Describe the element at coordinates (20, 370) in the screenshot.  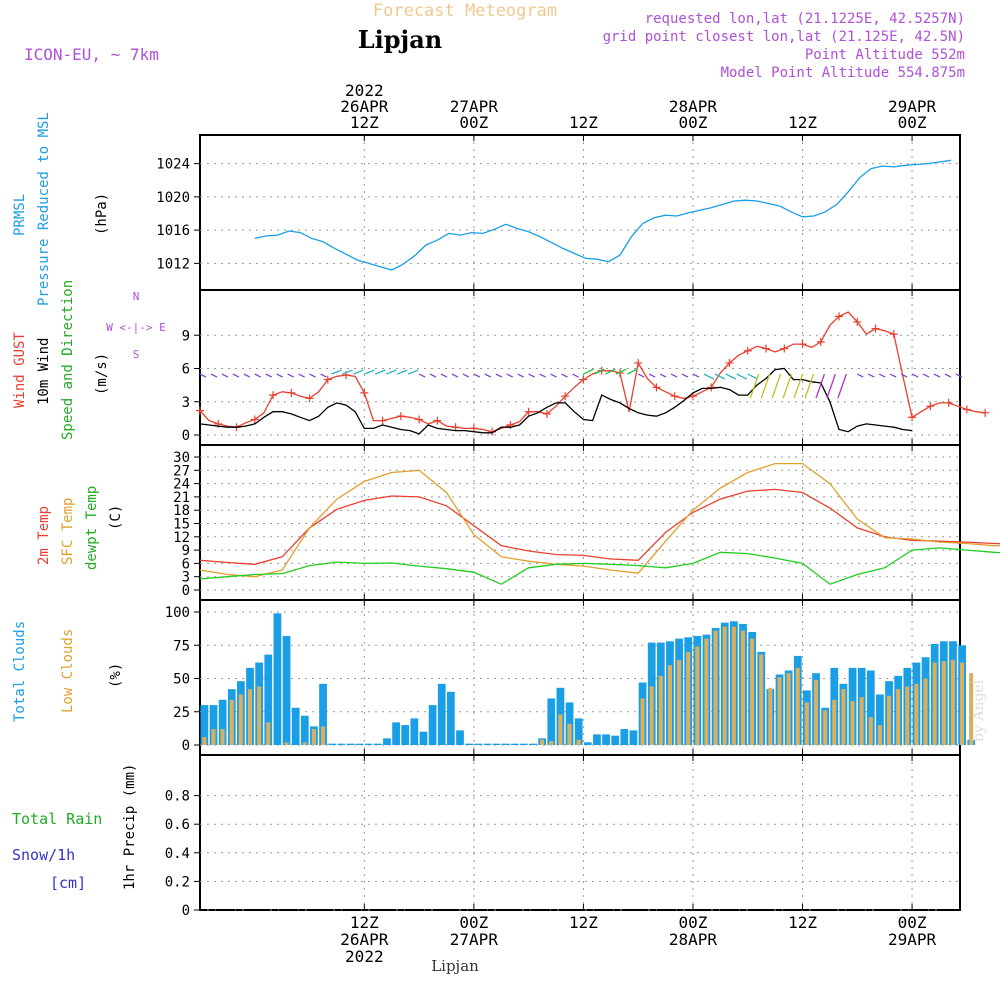
I see `wind-gust-label: Wind GUST` at that location.